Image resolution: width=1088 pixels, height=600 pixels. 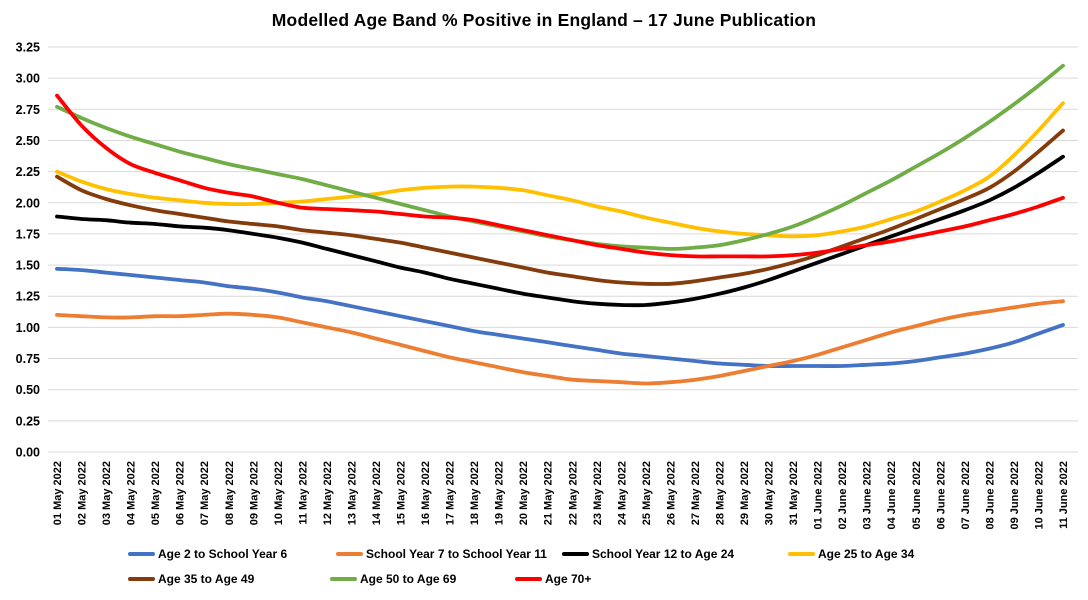 What do you see at coordinates (254, 493) in the screenshot?
I see `x-tick-label: 09 May 2022` at bounding box center [254, 493].